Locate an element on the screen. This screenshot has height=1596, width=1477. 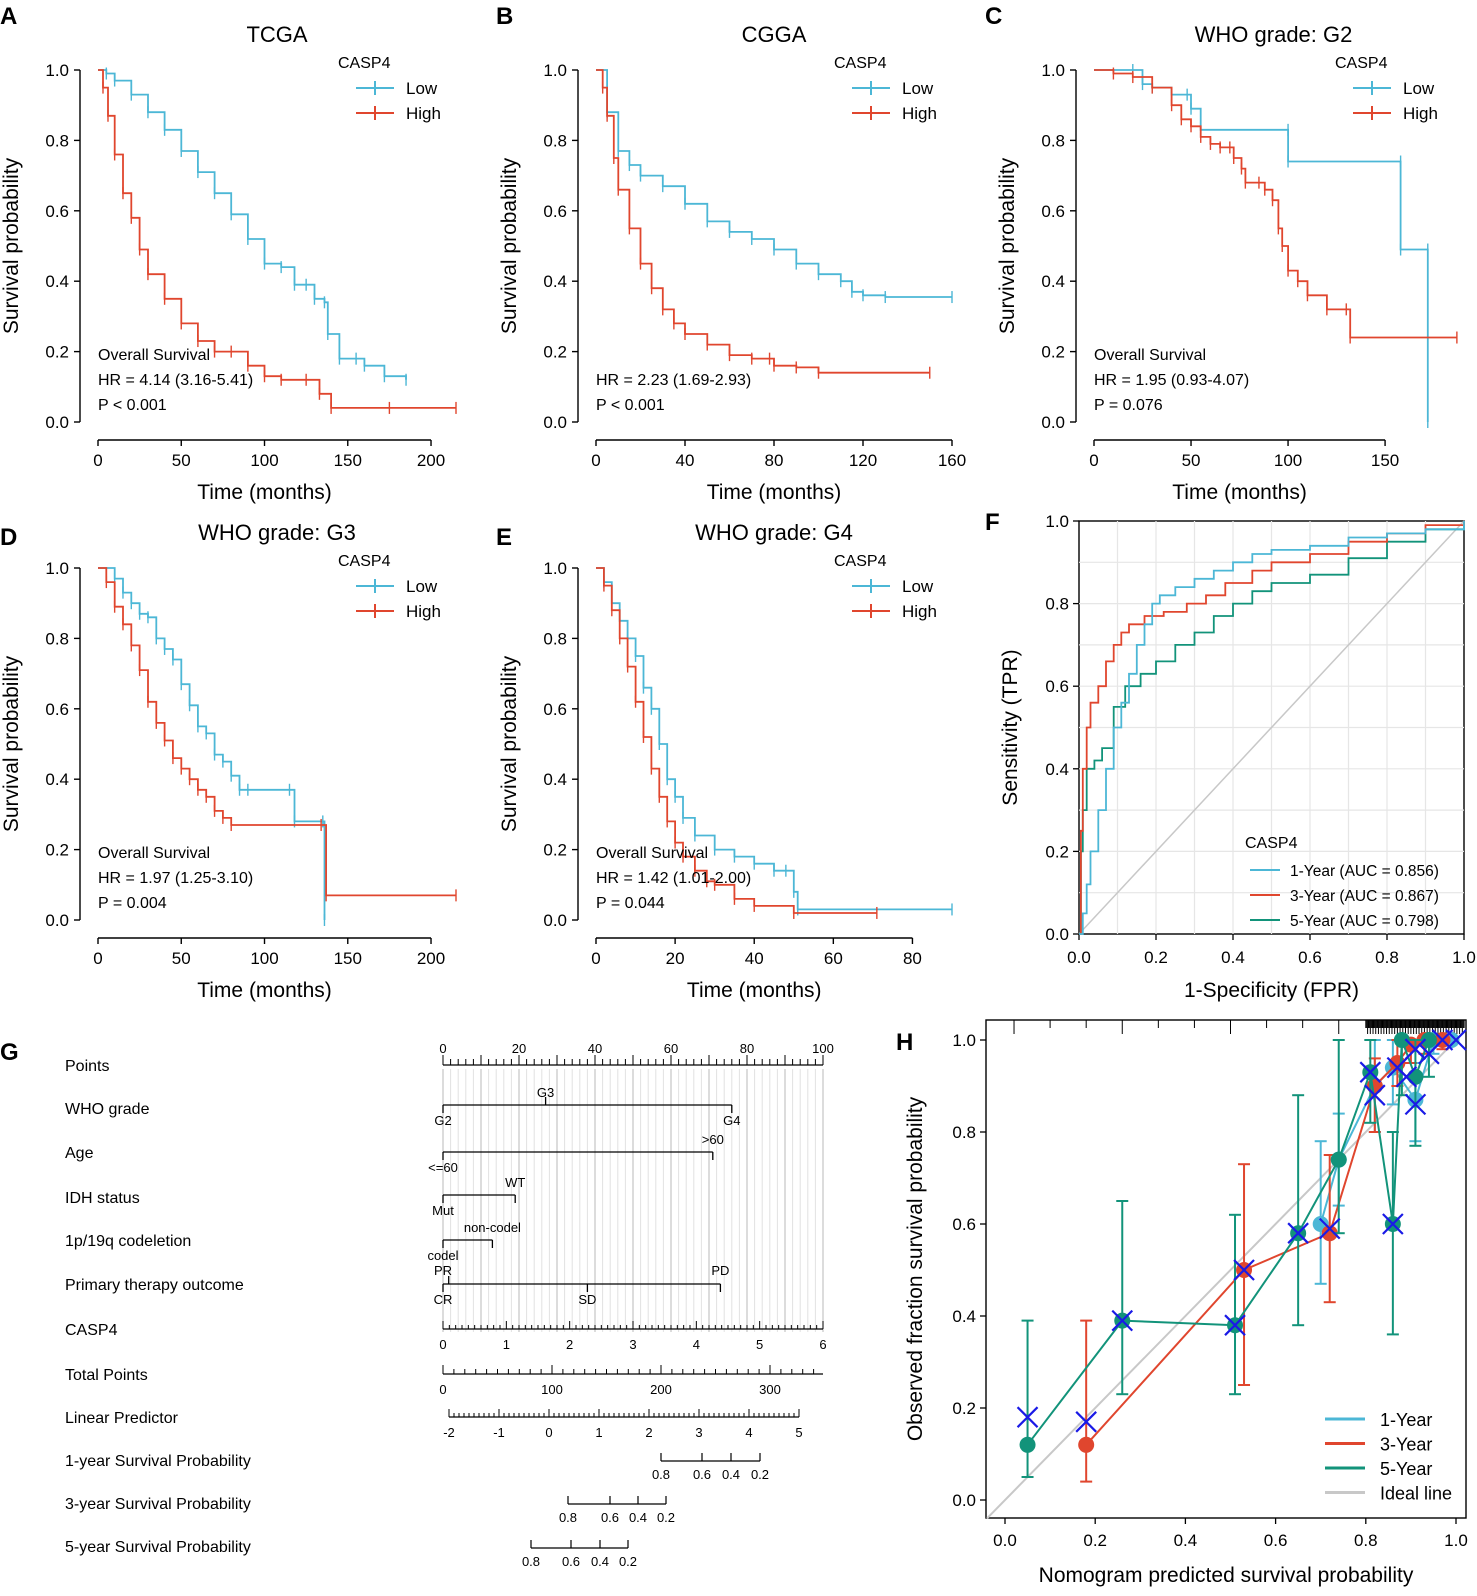
tick-label: 100 is located at coordinates (823, 1048).